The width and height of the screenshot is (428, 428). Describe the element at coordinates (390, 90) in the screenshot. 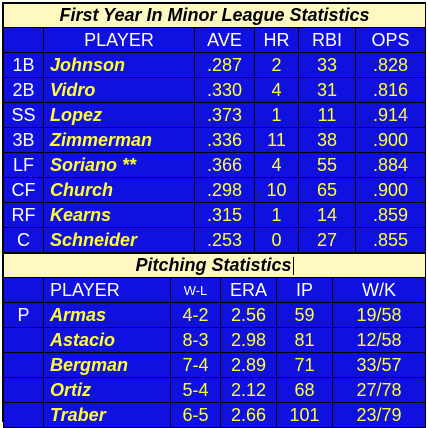

I see `ops-cell: .816` at that location.